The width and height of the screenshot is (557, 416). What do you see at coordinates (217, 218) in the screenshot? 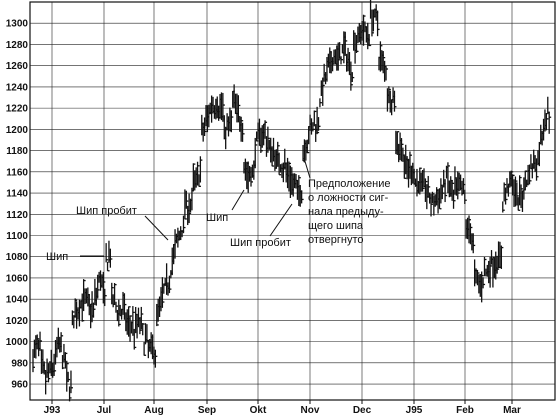
I see `annotation-spike-2: Шип` at bounding box center [217, 218].